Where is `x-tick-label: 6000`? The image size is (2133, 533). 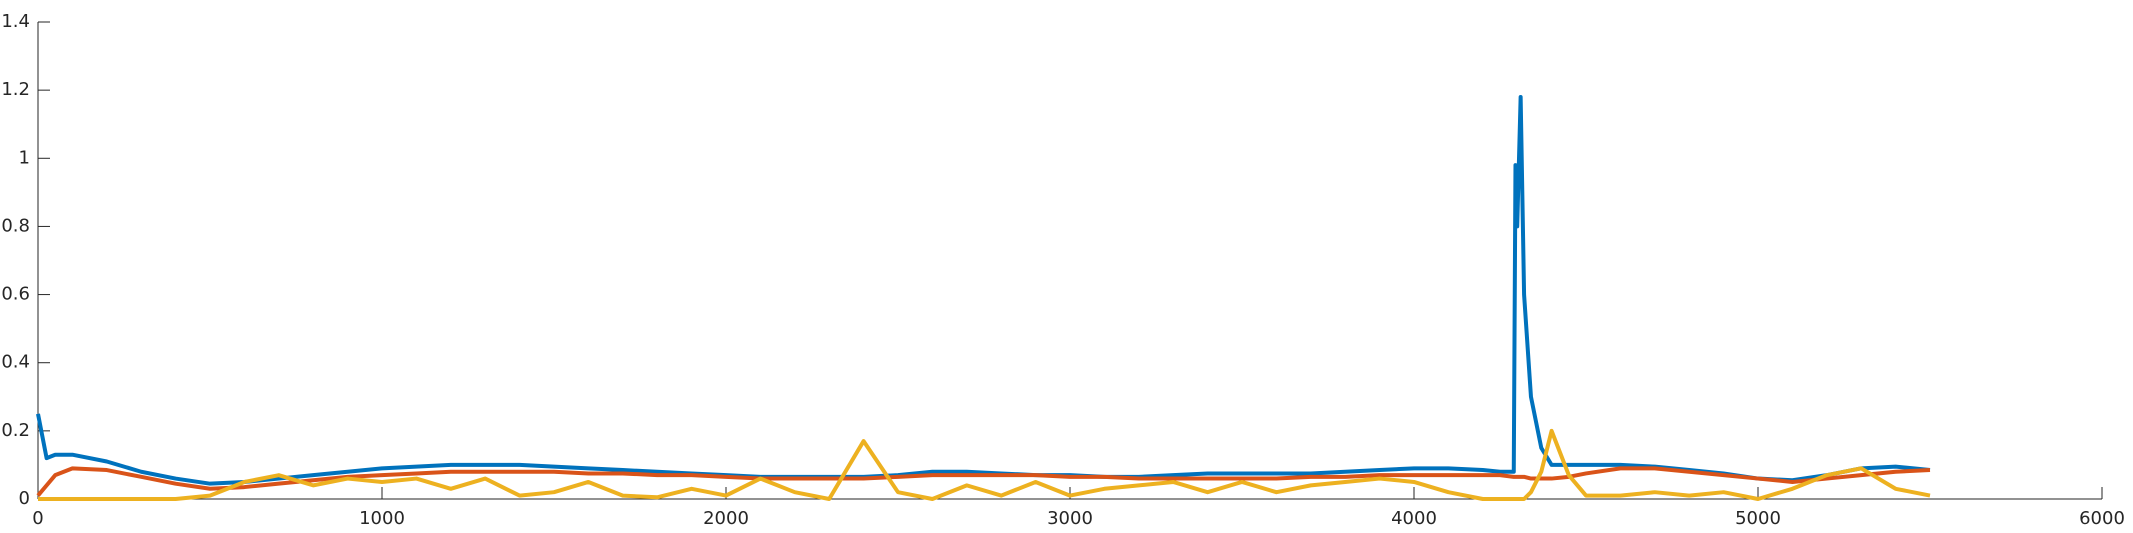 x-tick-label: 6000 is located at coordinates (2102, 518).